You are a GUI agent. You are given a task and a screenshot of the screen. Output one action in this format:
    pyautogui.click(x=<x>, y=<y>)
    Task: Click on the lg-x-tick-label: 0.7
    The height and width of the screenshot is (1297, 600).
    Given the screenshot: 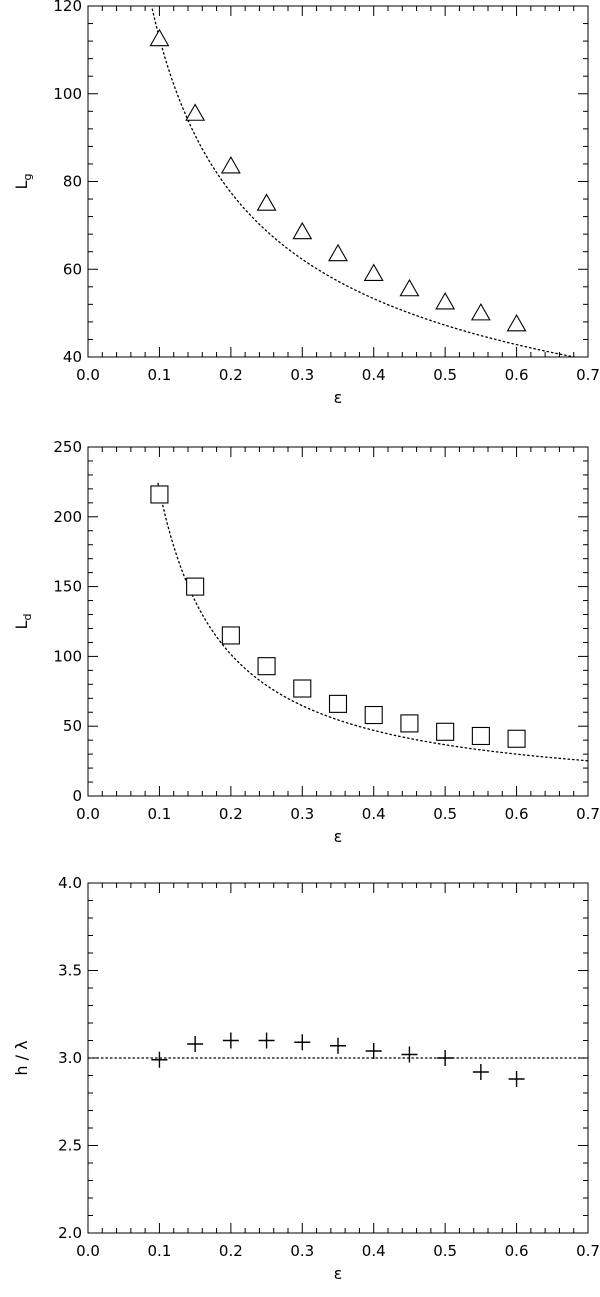 What is the action you would take?
    pyautogui.click(x=588, y=375)
    